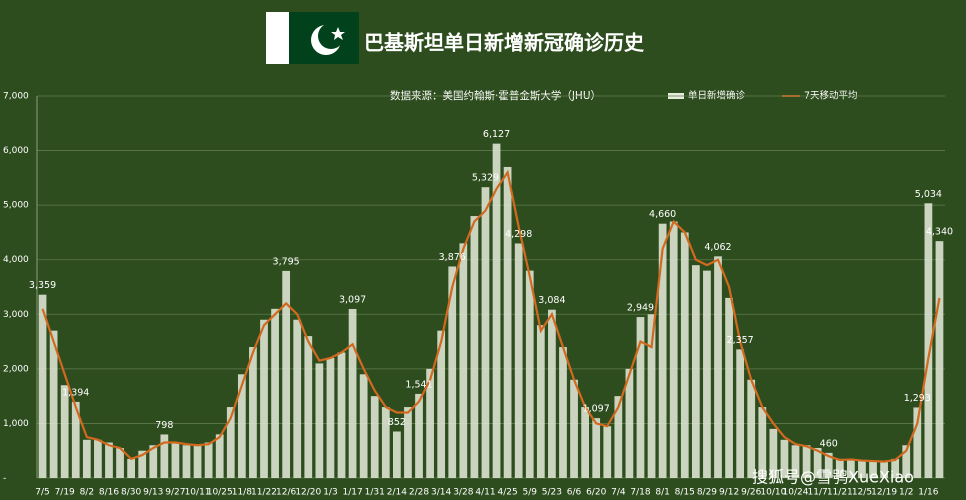  What do you see at coordinates (375, 493) in the screenshot?
I see `x-tick-label: 1/31` at bounding box center [375, 493].